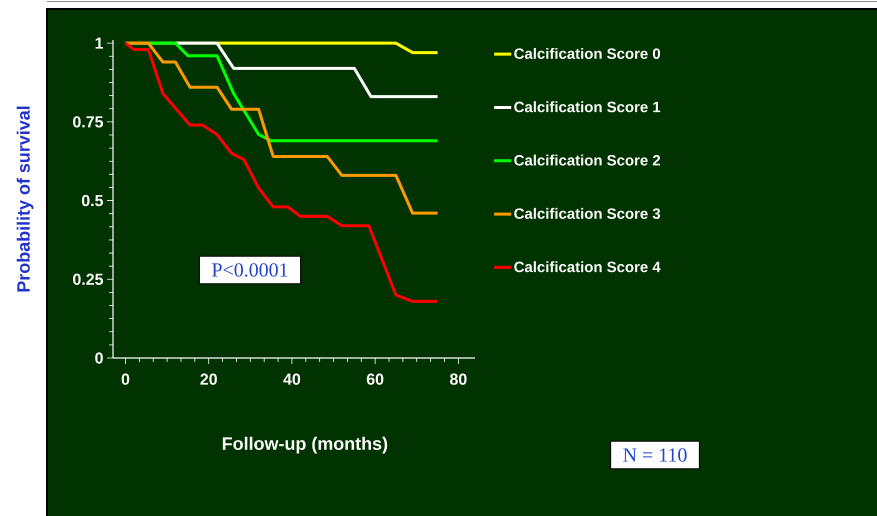 Image resolution: width=877 pixels, height=516 pixels. Describe the element at coordinates (587, 266) in the screenshot. I see `legend-label: Calcification Score 4` at that location.